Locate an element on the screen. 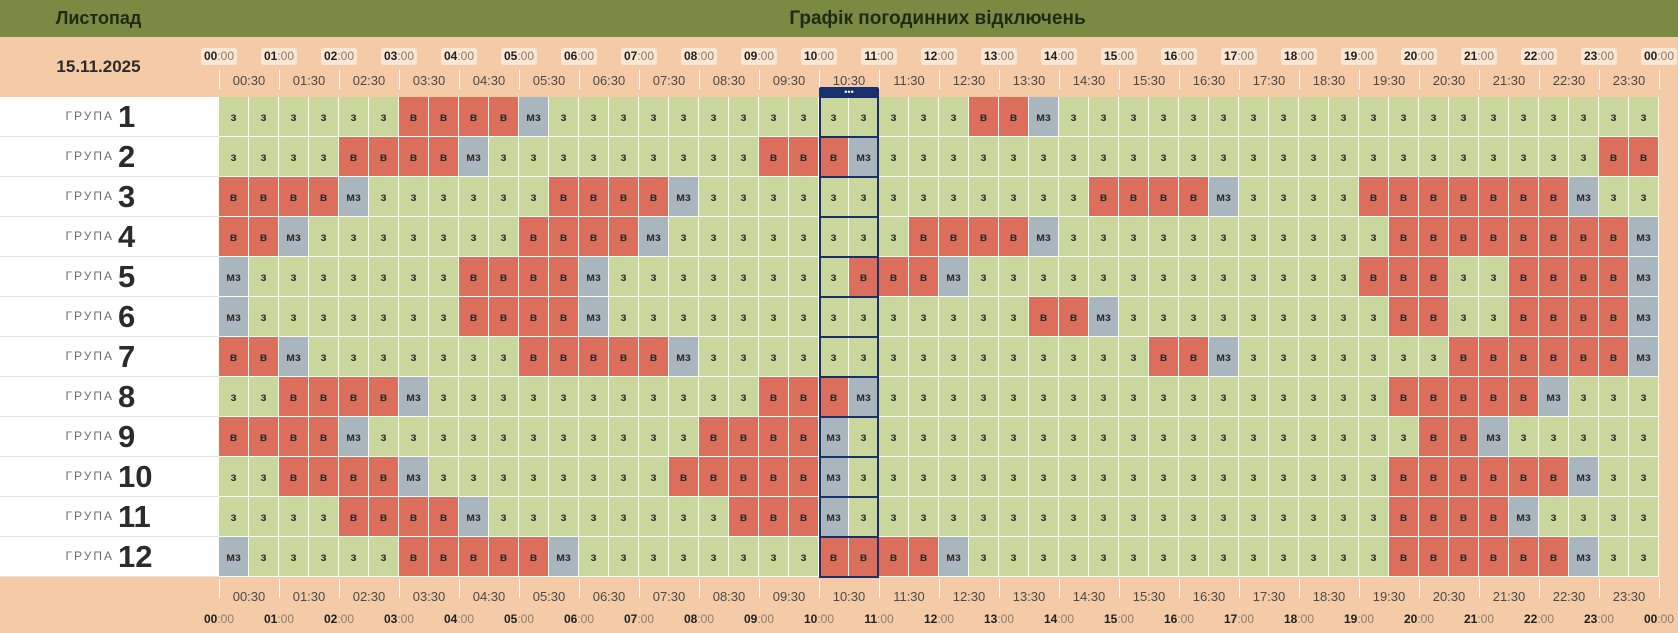 The image size is (1678, 633). half-hour-label: 20:30 is located at coordinates (1449, 80).